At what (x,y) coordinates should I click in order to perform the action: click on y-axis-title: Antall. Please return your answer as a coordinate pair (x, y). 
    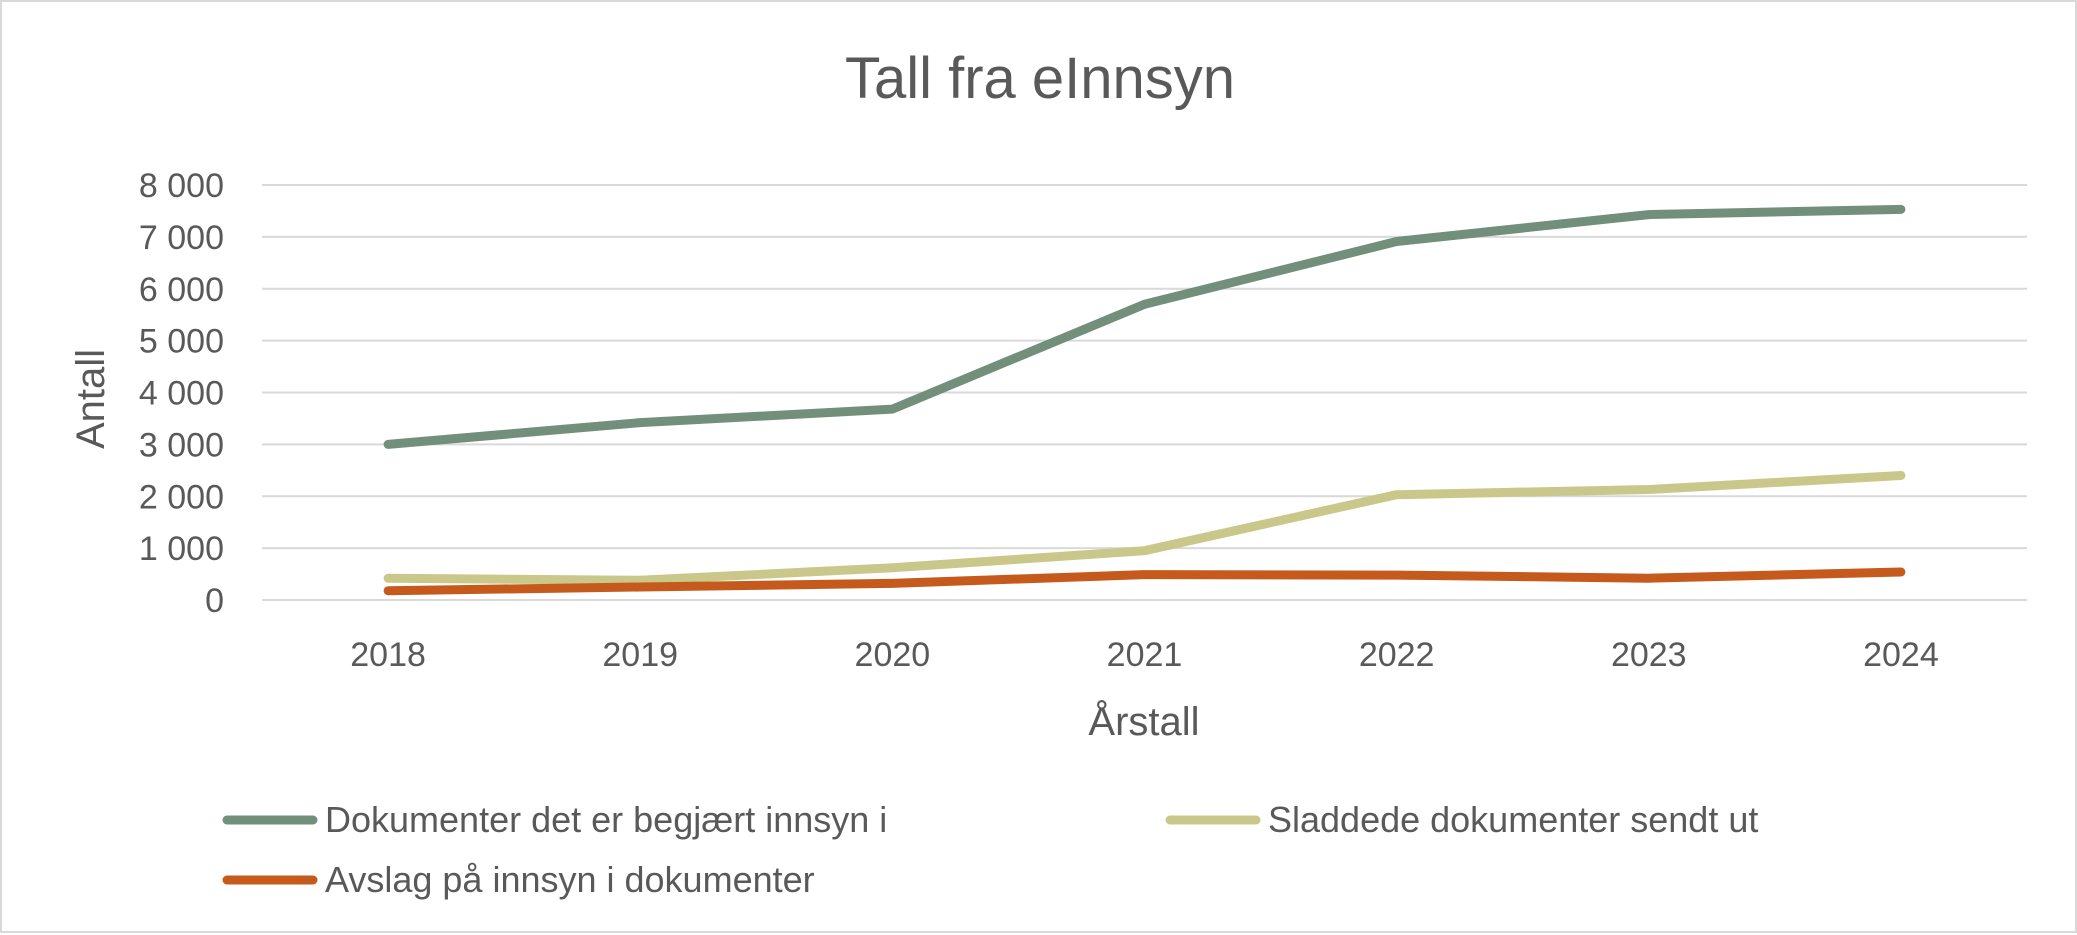
    Looking at the image, I should click on (91, 399).